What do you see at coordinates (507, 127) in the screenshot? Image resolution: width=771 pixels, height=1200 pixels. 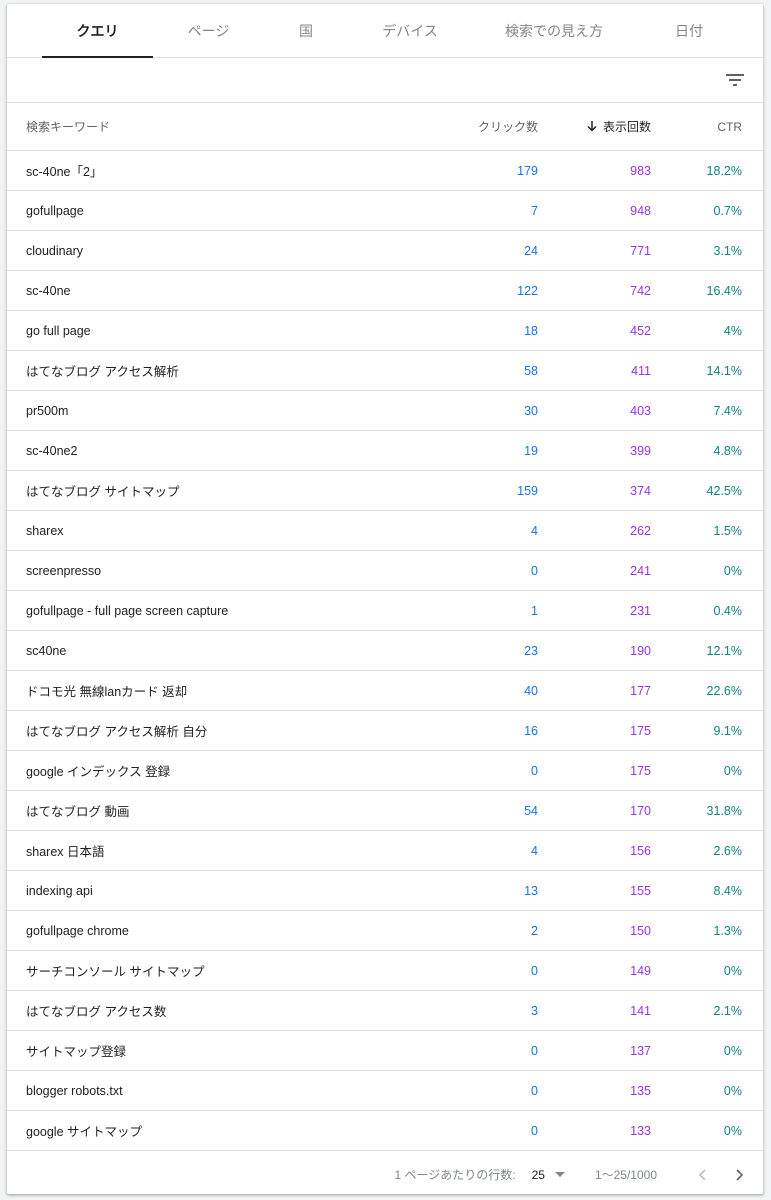 I see `header-clicks: クリック数` at bounding box center [507, 127].